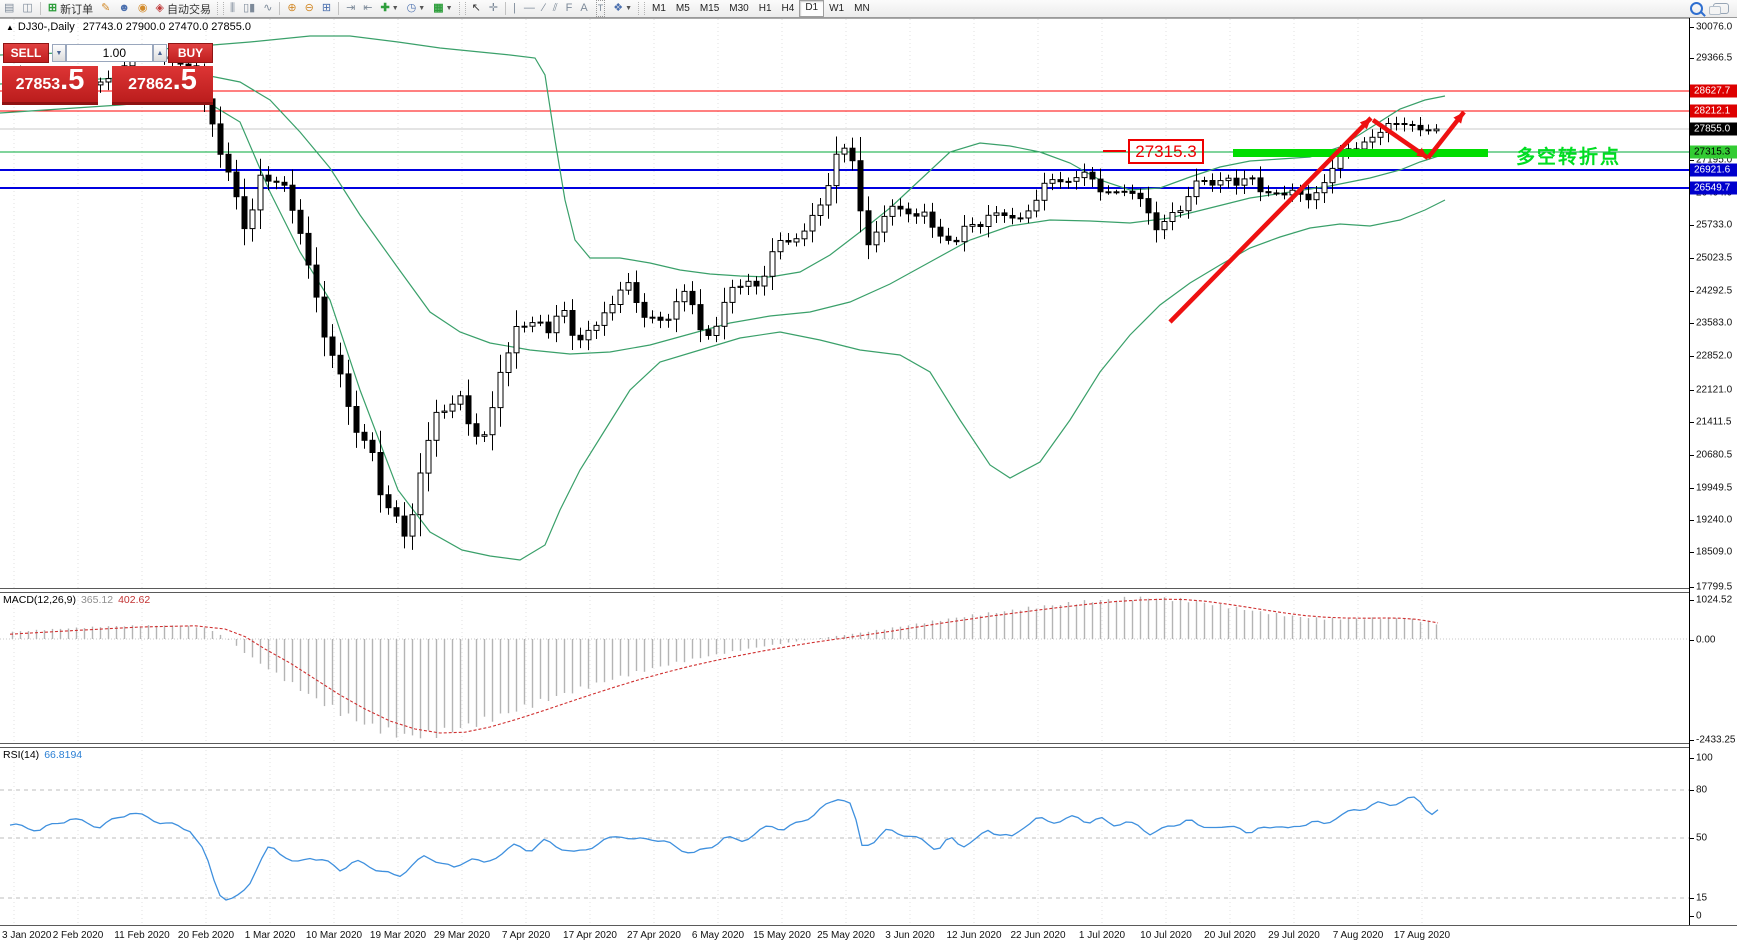 Image resolution: width=1737 pixels, height=944 pixels. I want to click on macd-signal-value: 402.62, so click(134, 600).